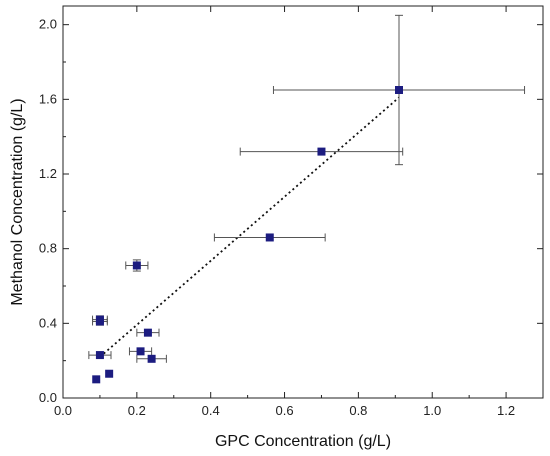 This screenshot has width=550, height=456. I want to click on x-tick-label: 1.2, so click(506, 410).